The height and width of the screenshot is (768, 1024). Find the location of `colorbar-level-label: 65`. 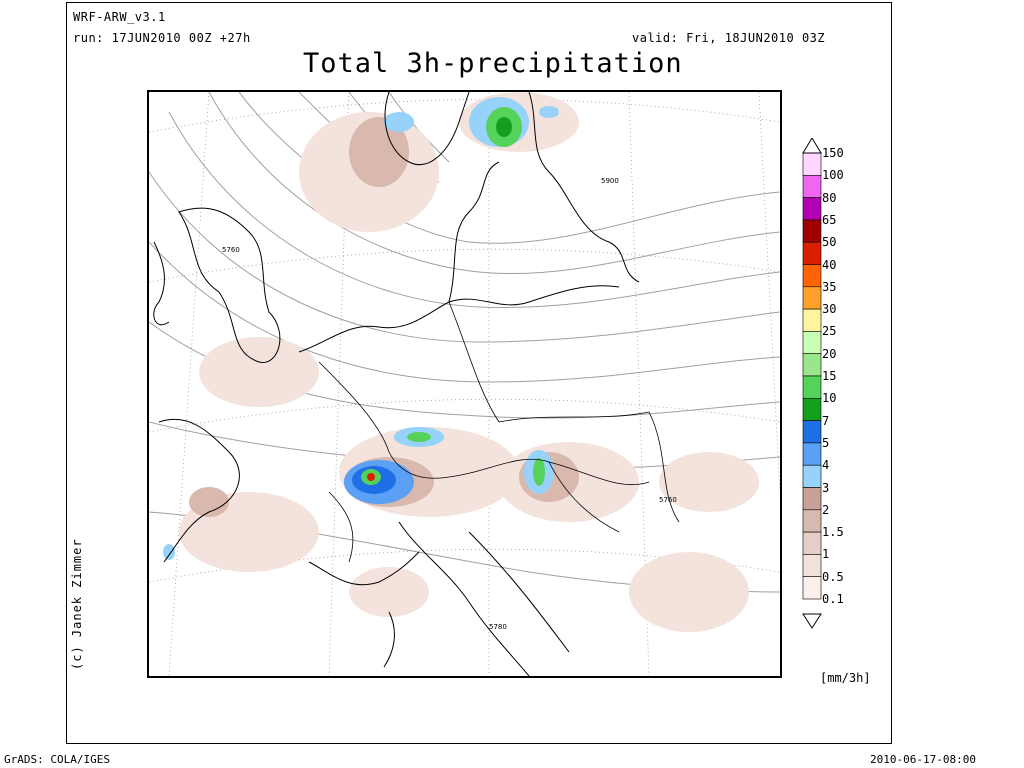

colorbar-level-label: 65 is located at coordinates (829, 219).